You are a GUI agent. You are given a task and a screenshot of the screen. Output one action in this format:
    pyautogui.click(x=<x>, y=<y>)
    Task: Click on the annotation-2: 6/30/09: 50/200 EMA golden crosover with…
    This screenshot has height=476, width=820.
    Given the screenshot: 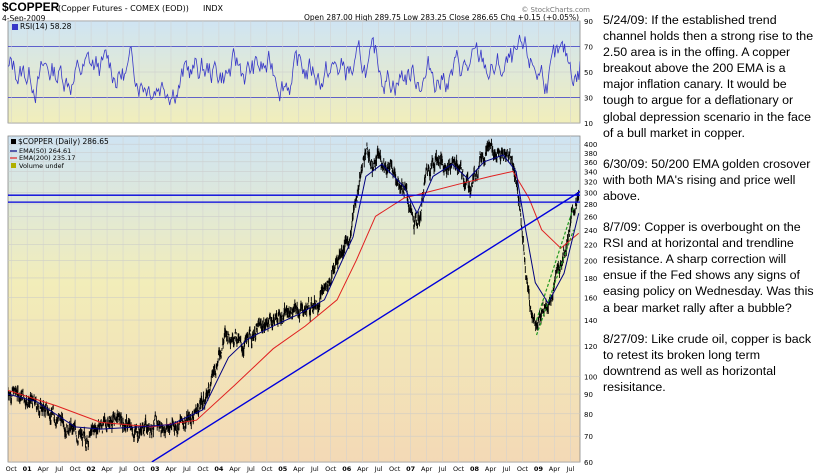 What is the action you would take?
    pyautogui.click(x=707, y=179)
    